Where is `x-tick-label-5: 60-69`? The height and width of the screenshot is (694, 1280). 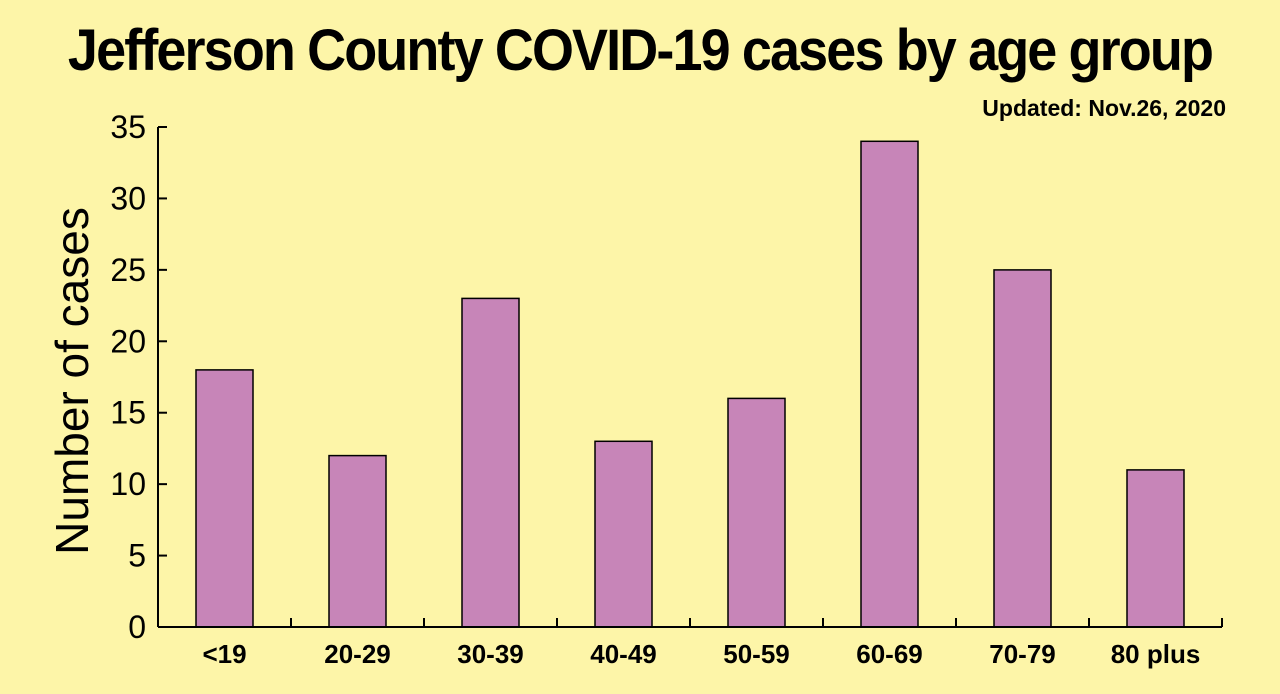 x-tick-label-5: 60-69 is located at coordinates (889, 654).